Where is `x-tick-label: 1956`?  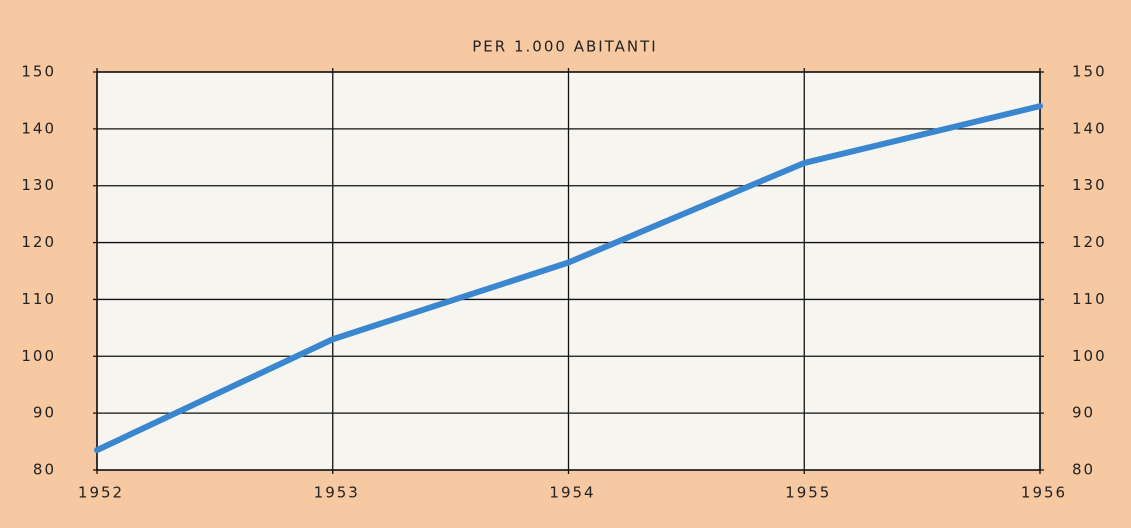
x-tick-label: 1956 is located at coordinates (1044, 493).